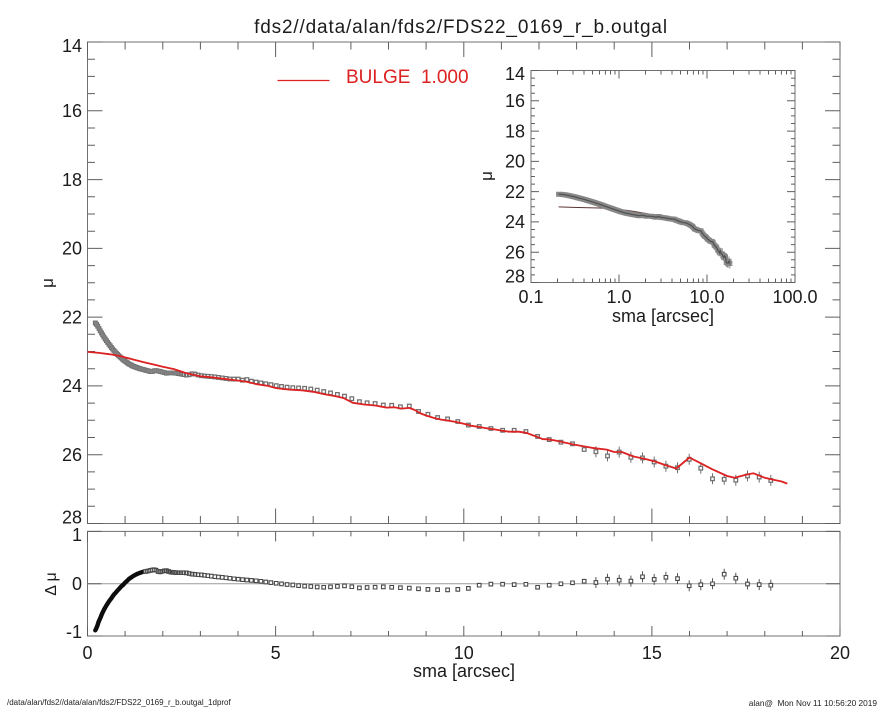 The image size is (885, 708). What do you see at coordinates (464, 653) in the screenshot?
I see `svg-text: 10` at bounding box center [464, 653].